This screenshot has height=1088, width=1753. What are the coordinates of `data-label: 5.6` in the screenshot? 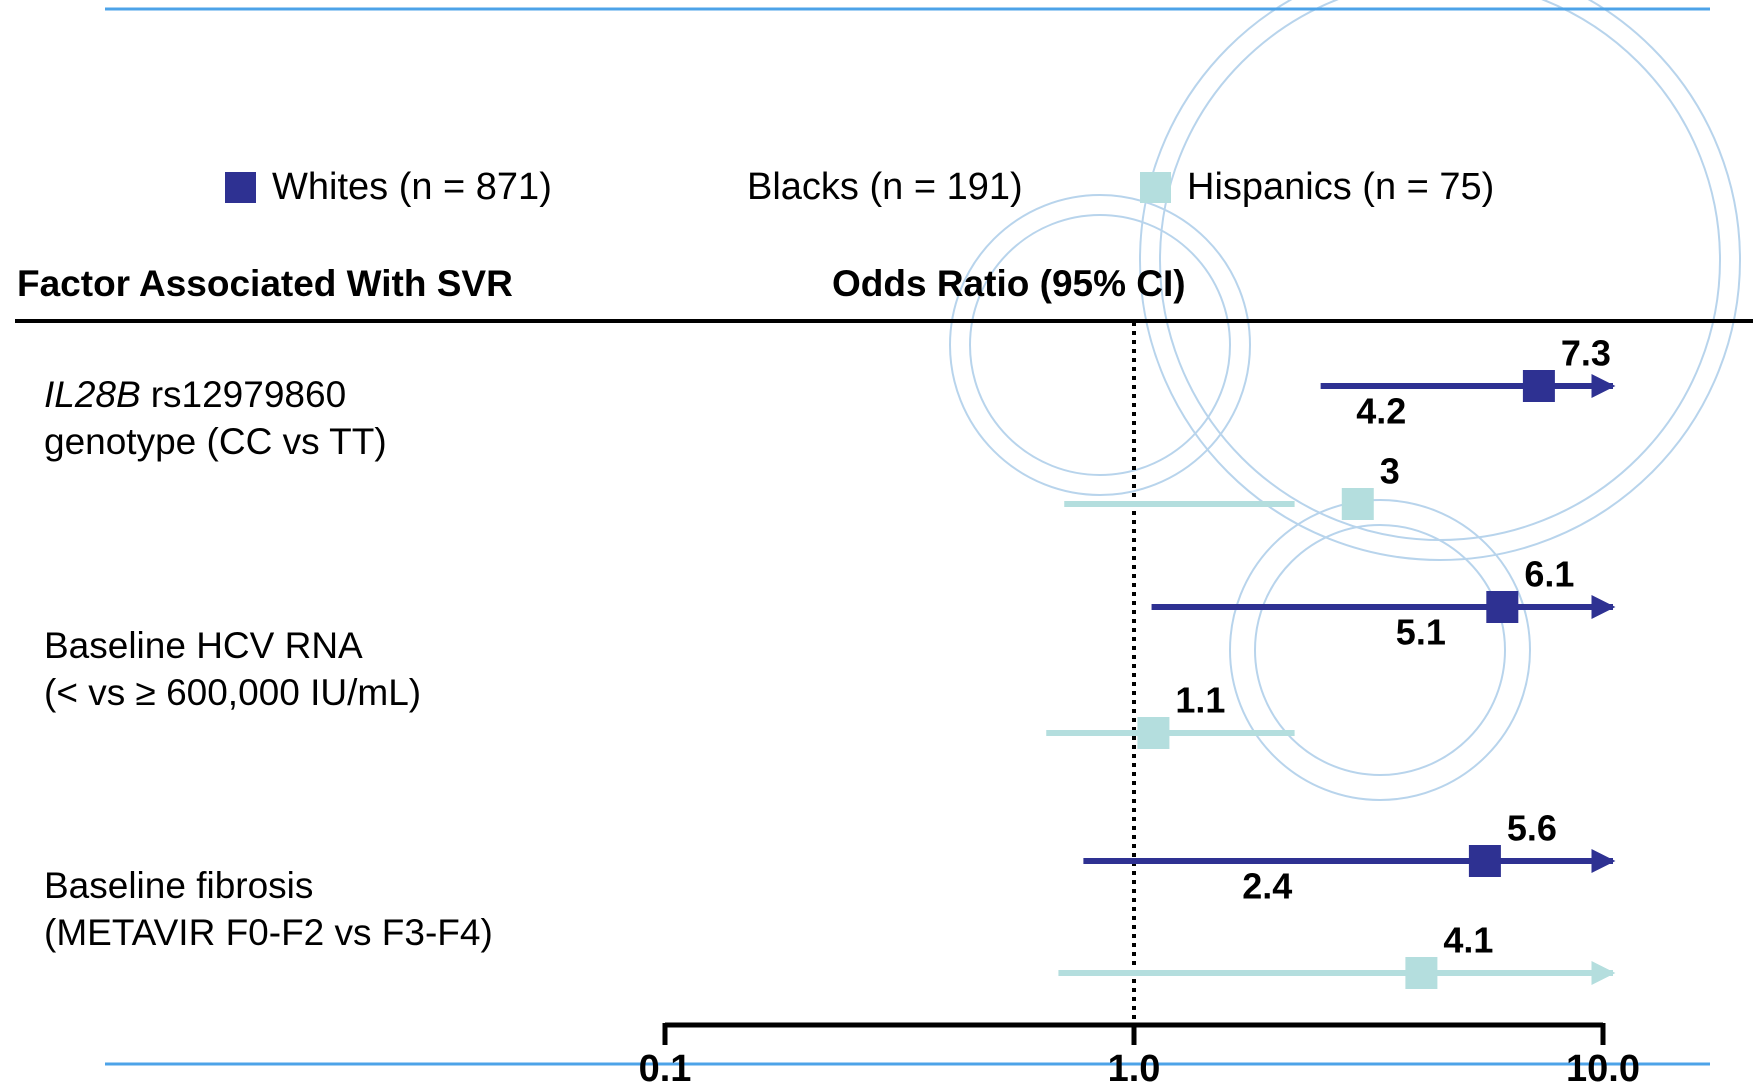 It's located at (1532, 828).